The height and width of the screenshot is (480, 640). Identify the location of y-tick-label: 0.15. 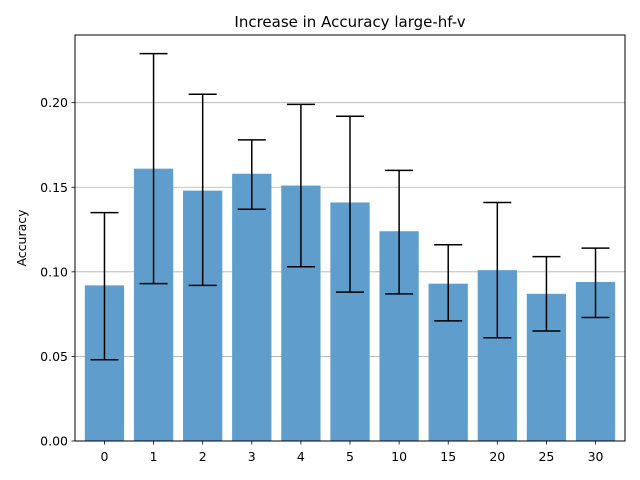
(54, 187).